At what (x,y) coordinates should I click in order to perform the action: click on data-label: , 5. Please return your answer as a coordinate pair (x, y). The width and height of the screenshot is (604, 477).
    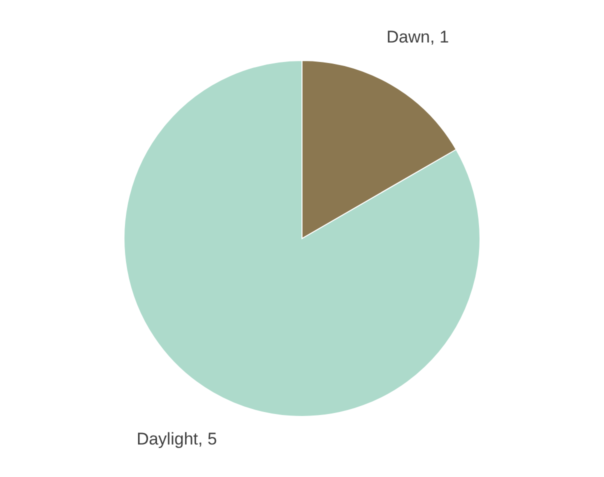
    Looking at the image, I should click on (207, 438).